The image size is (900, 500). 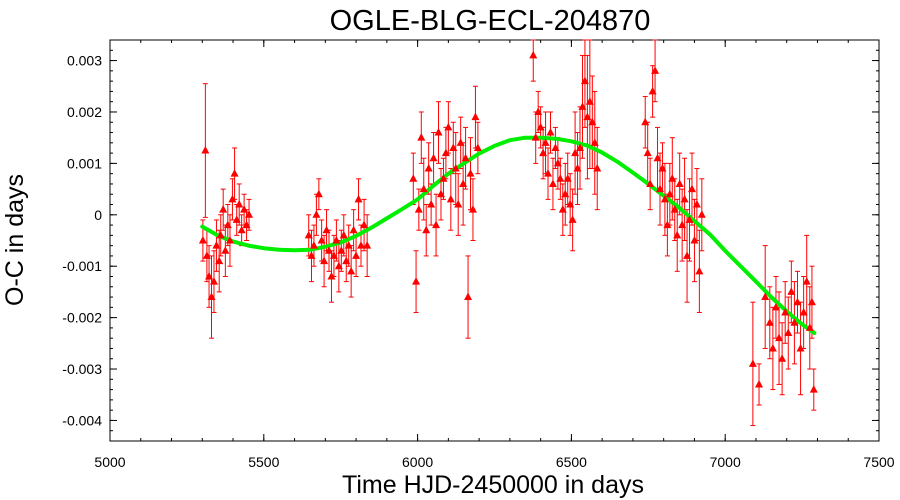 I want to click on y-tick-label: -0.004, so click(x=82, y=420).